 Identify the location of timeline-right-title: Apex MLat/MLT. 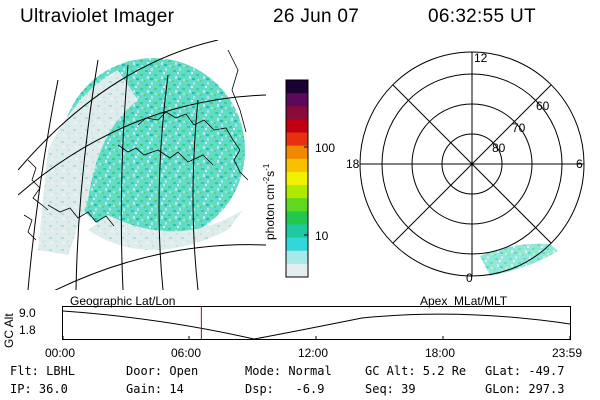
(464, 301).